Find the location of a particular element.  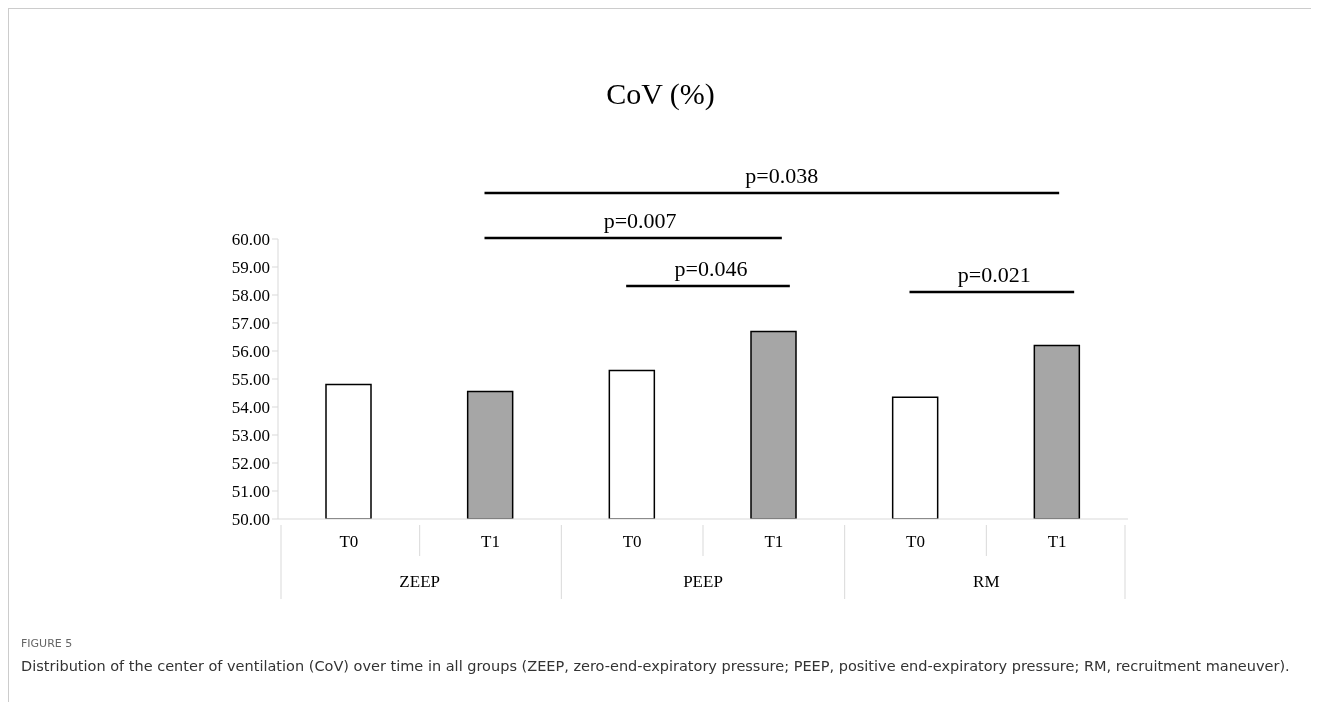

text: p=0.007 is located at coordinates (640, 220).